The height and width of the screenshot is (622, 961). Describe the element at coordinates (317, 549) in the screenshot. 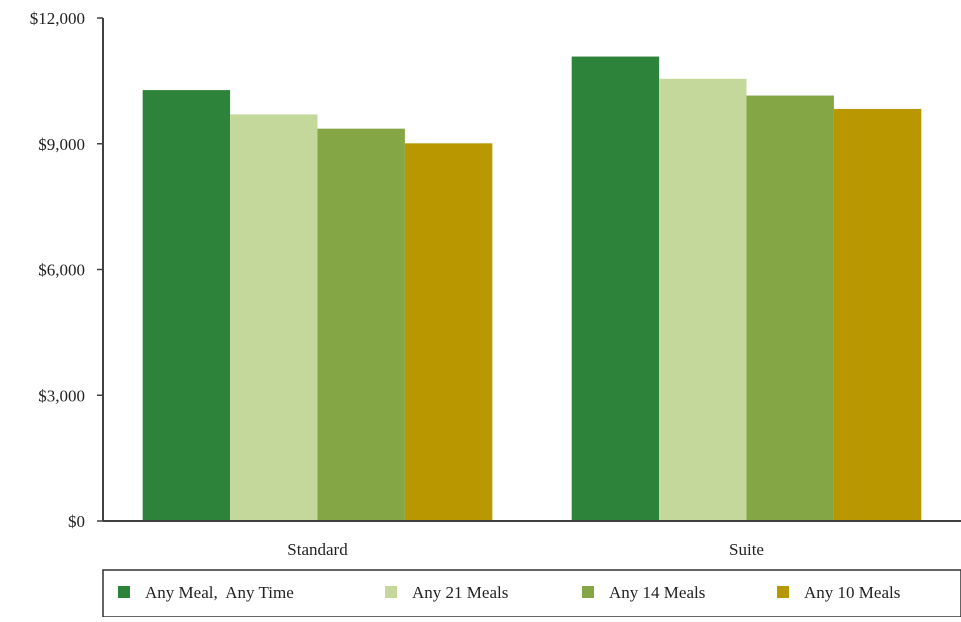

I see `x-category-label: Standard` at that location.